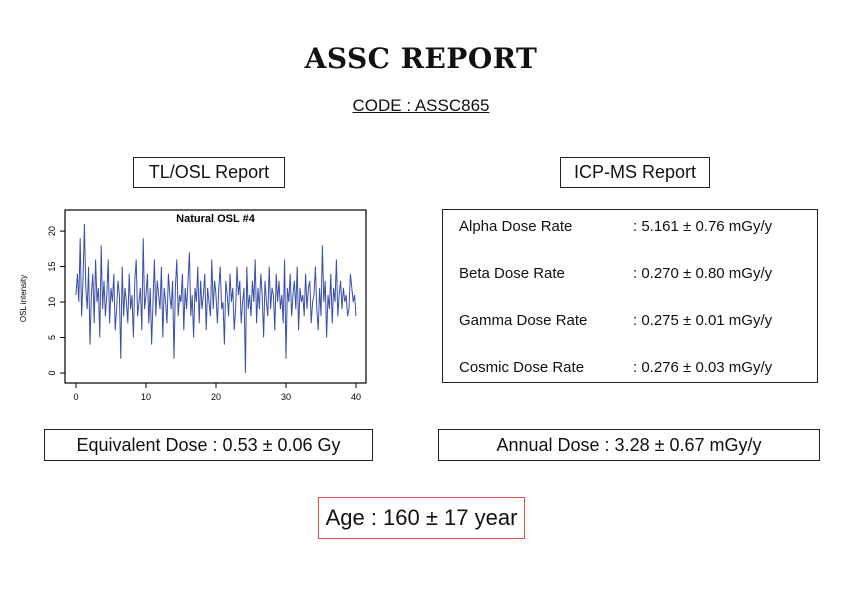  Describe the element at coordinates (52, 337) in the screenshot. I see `y-tick-label: 5` at that location.